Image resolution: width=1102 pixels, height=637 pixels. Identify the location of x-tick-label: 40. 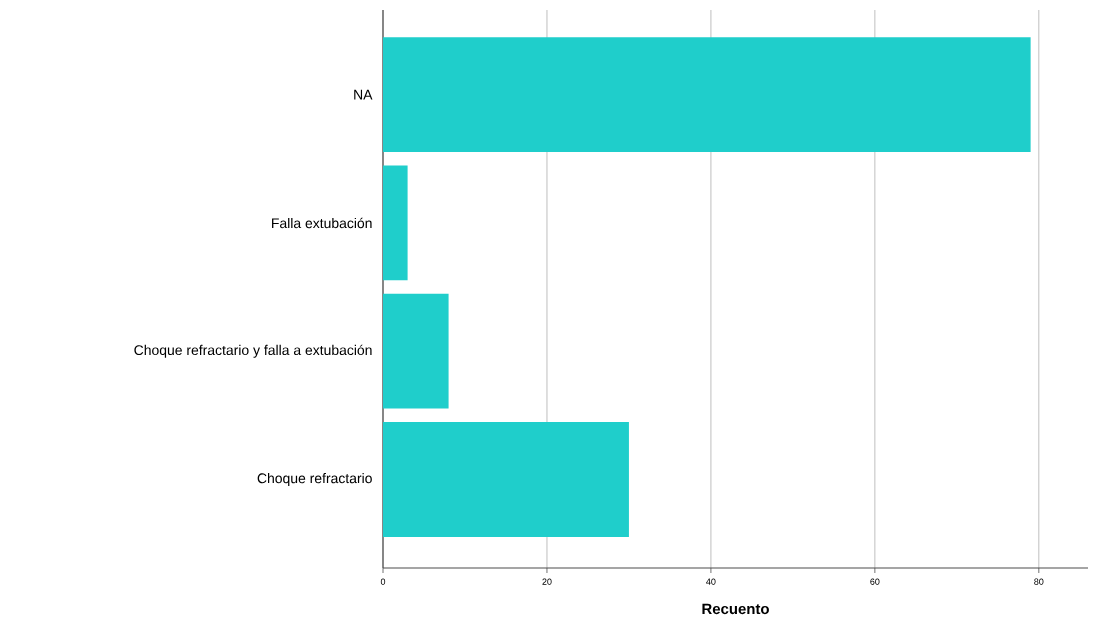
(711, 581).